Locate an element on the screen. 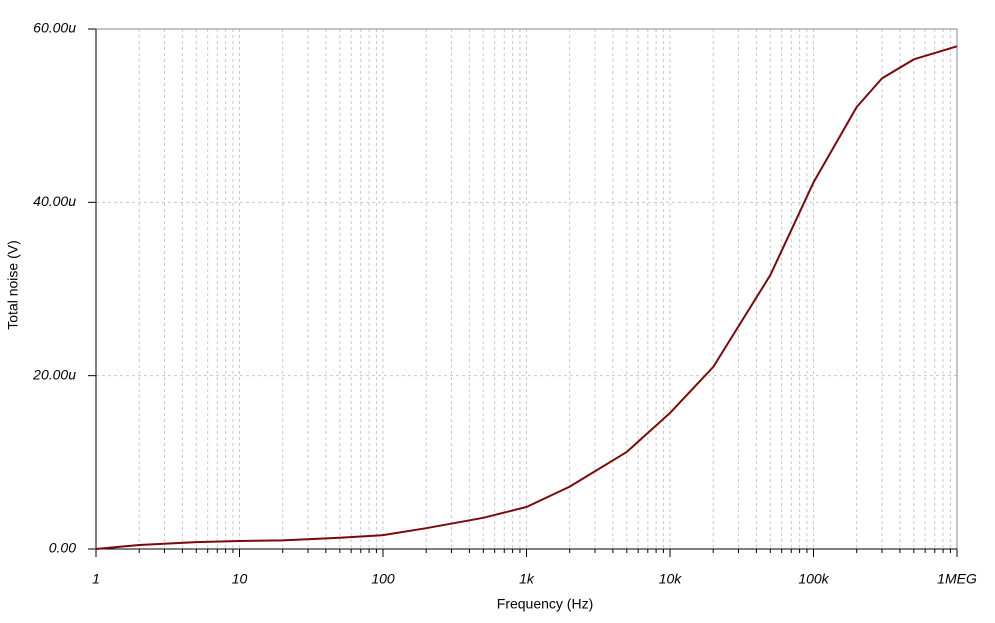  x-tick-label: 10 is located at coordinates (240, 579).